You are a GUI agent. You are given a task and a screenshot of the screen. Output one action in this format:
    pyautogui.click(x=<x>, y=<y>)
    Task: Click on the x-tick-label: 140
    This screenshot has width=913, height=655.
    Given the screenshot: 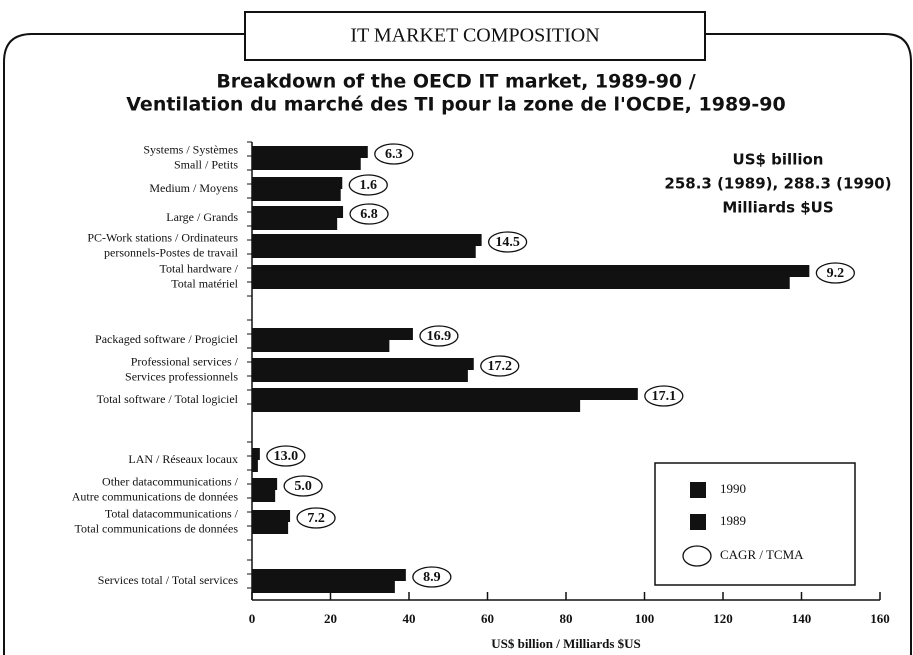 What is the action you would take?
    pyautogui.click(x=802, y=618)
    